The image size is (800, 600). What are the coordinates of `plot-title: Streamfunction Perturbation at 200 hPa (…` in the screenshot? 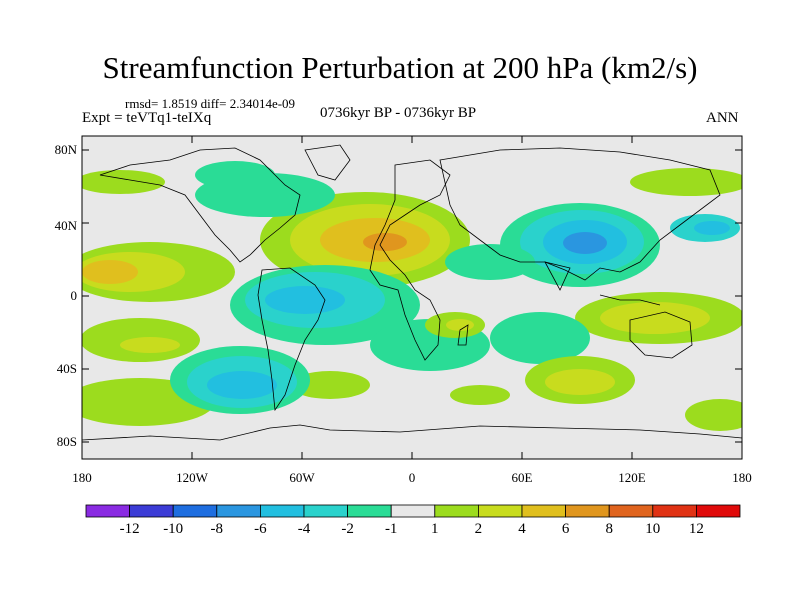 It's located at (400, 67).